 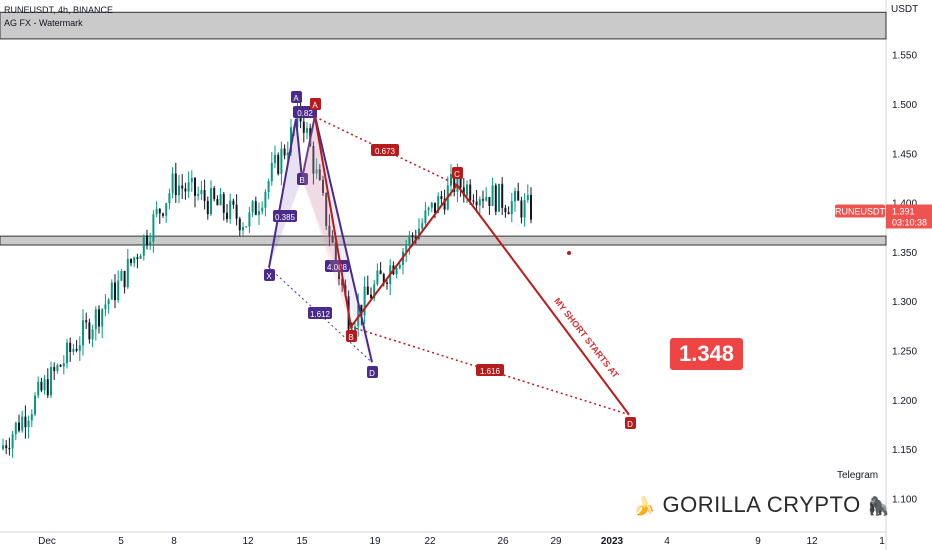 I want to click on time-tick: 12, so click(x=248, y=541).